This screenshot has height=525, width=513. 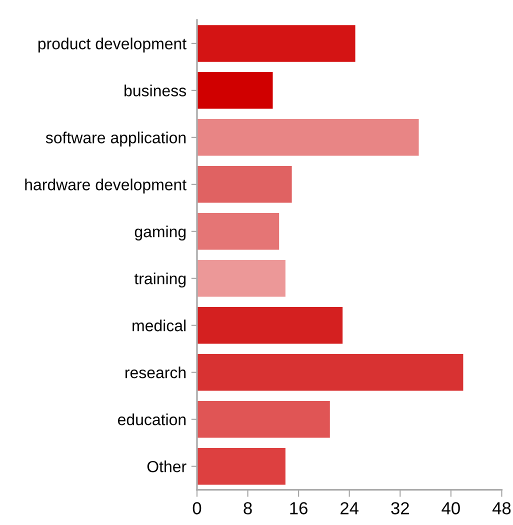 I want to click on x-tick-label: 48, so click(x=501, y=508).